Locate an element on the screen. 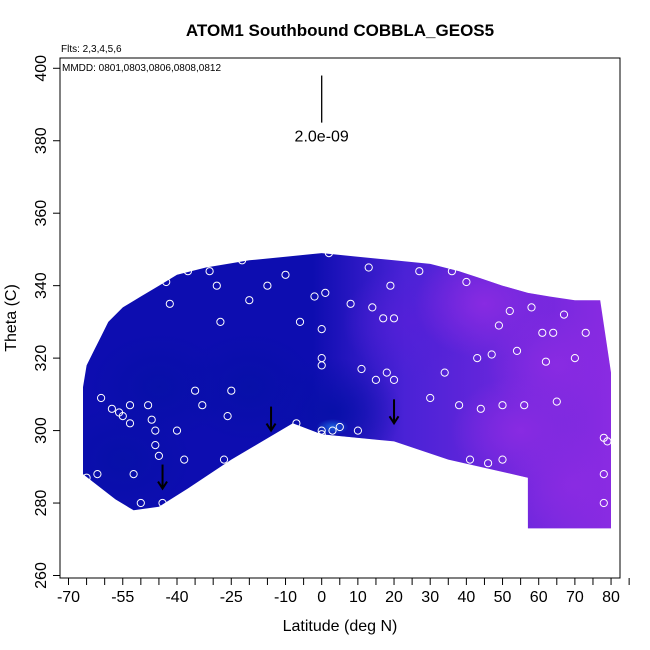 The image size is (650, 650). x-tick-label: -25 is located at coordinates (231, 597).